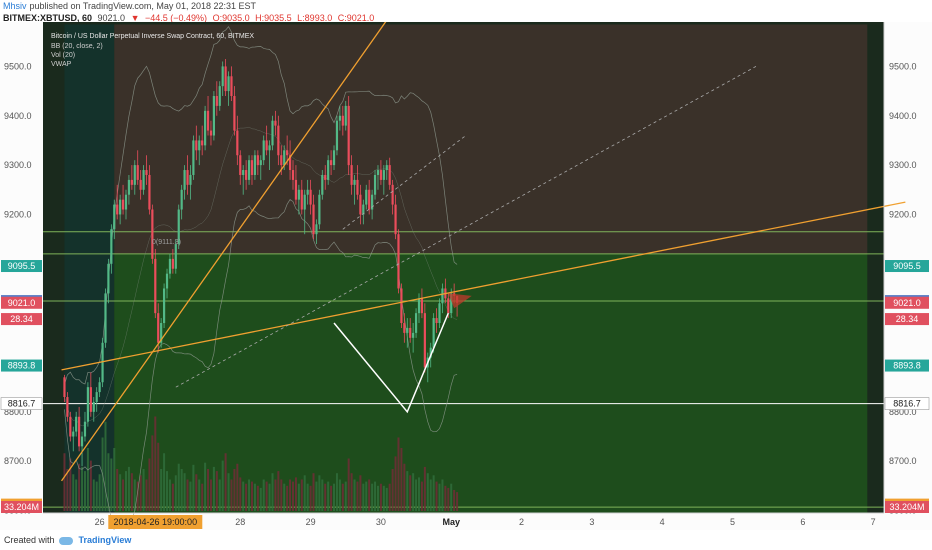  Describe the element at coordinates (315, 18) in the screenshot. I see `ohlc-low: L:8993.0` at that location.